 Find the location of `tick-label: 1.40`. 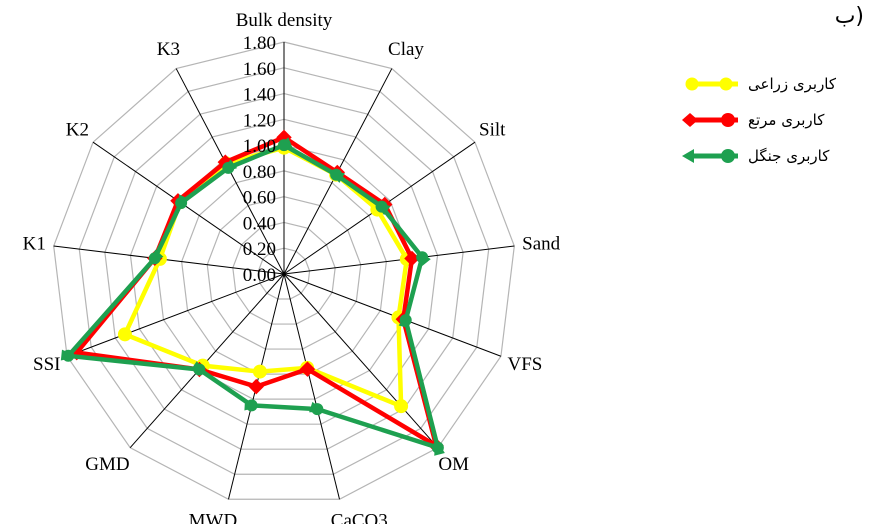

tick-label: 1.40 is located at coordinates (259, 95).